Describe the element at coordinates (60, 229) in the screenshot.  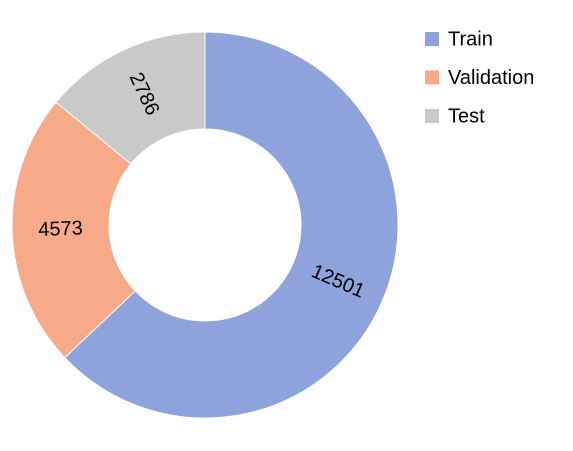
I see `data-label: 4573` at that location.